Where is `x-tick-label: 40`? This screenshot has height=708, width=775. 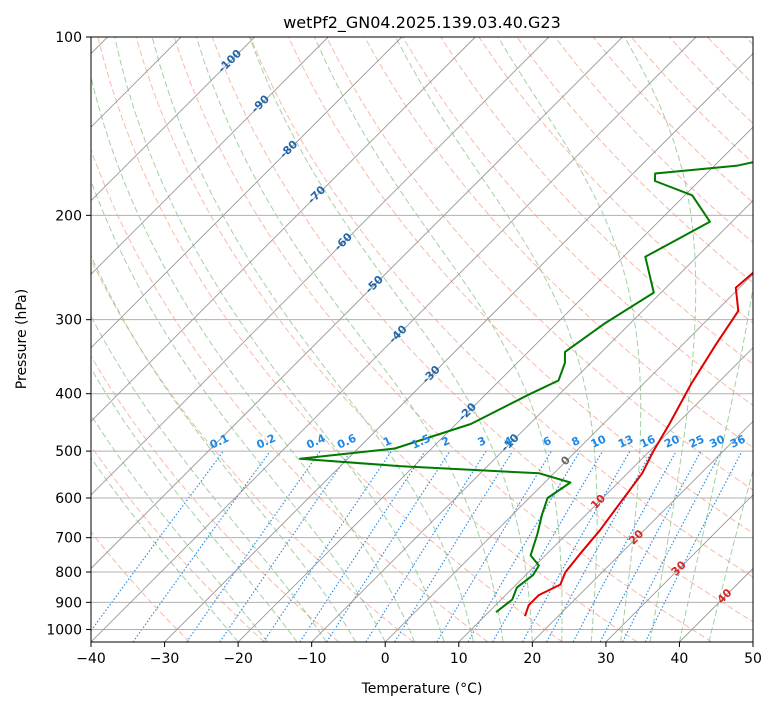 x-tick-label: 40 is located at coordinates (680, 659).